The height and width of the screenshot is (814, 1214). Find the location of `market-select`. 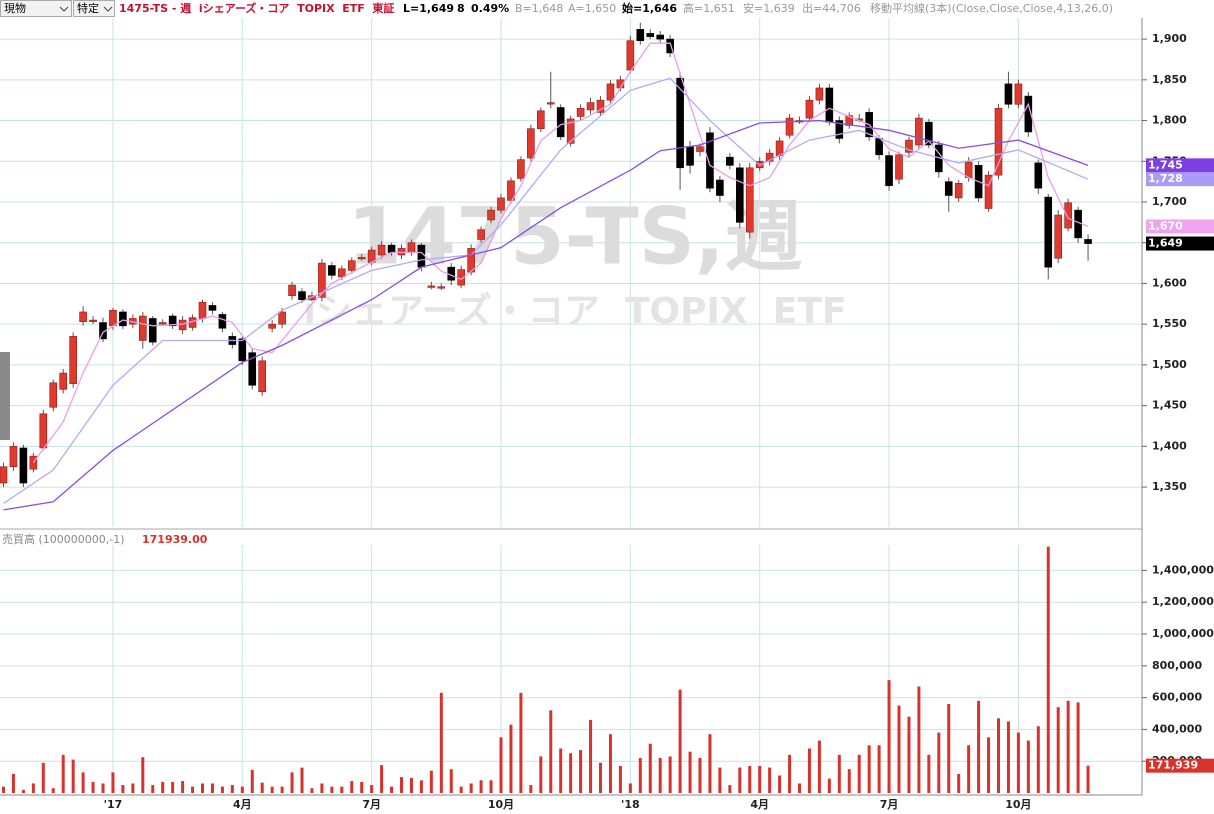

market-select is located at coordinates (36, 8).